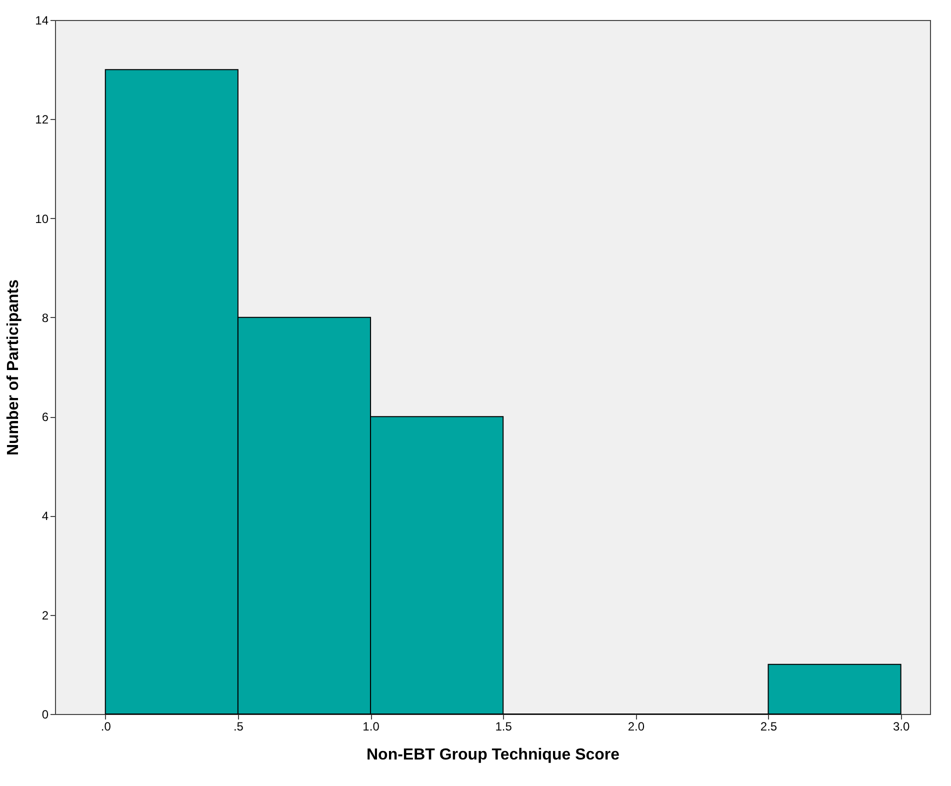 Image resolution: width=951 pixels, height=786 pixels. Describe the element at coordinates (493, 755) in the screenshot. I see `x-axis-title: Non-EBT Group Technique Score` at that location.